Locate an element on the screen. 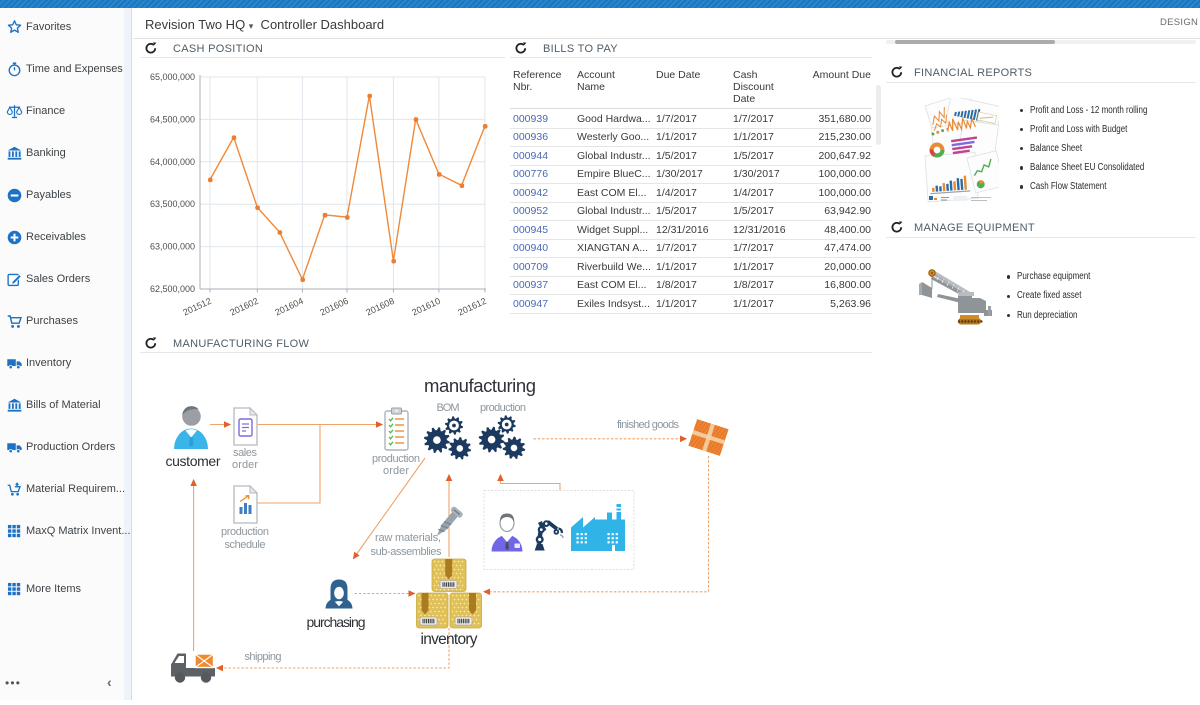 The height and width of the screenshot is (705, 1200). svg-text: 64,000,000 is located at coordinates (172, 162).